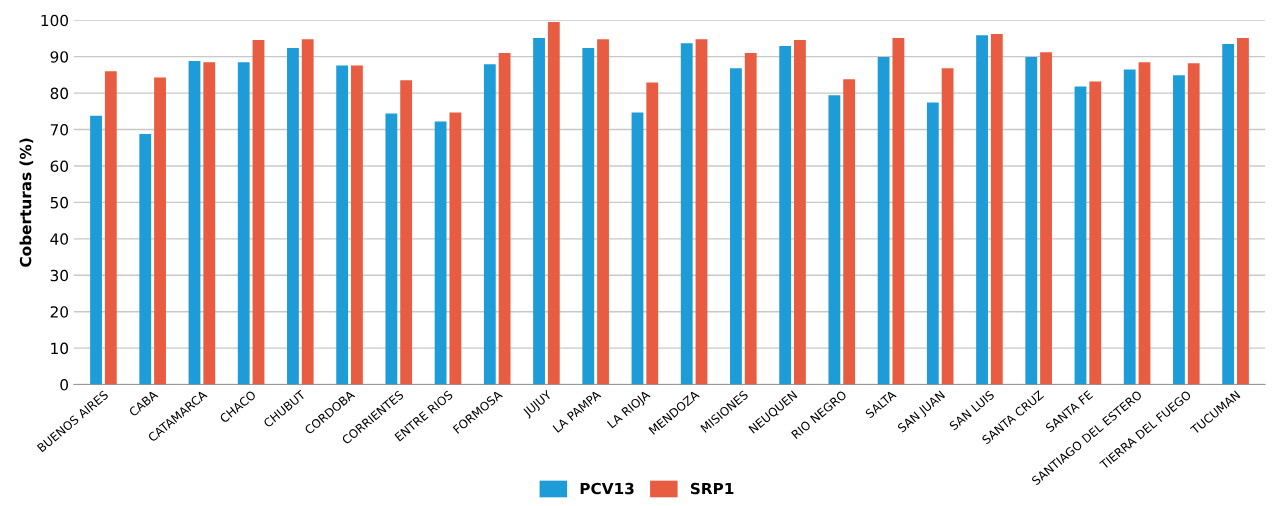  Describe the element at coordinates (59, 57) in the screenshot. I see `y-tick-label: 90` at that location.